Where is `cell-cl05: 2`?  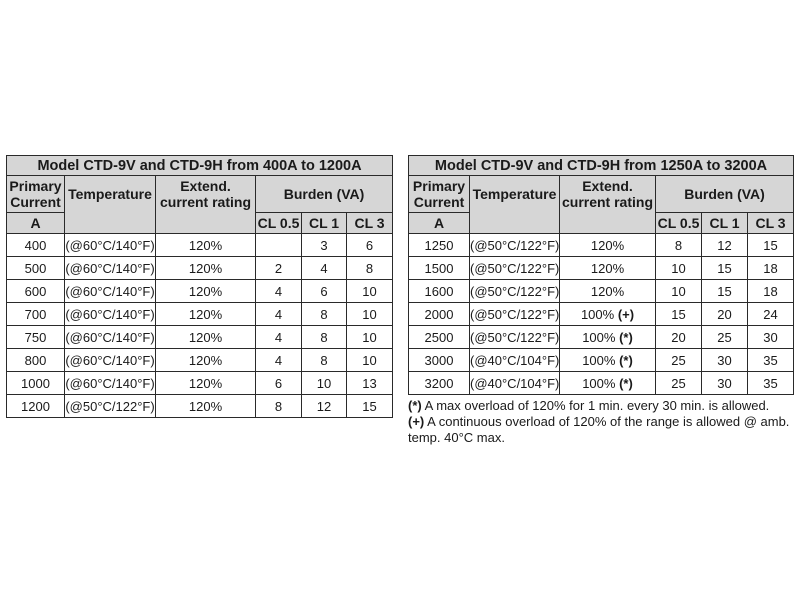 cell-cl05: 2 is located at coordinates (278, 268).